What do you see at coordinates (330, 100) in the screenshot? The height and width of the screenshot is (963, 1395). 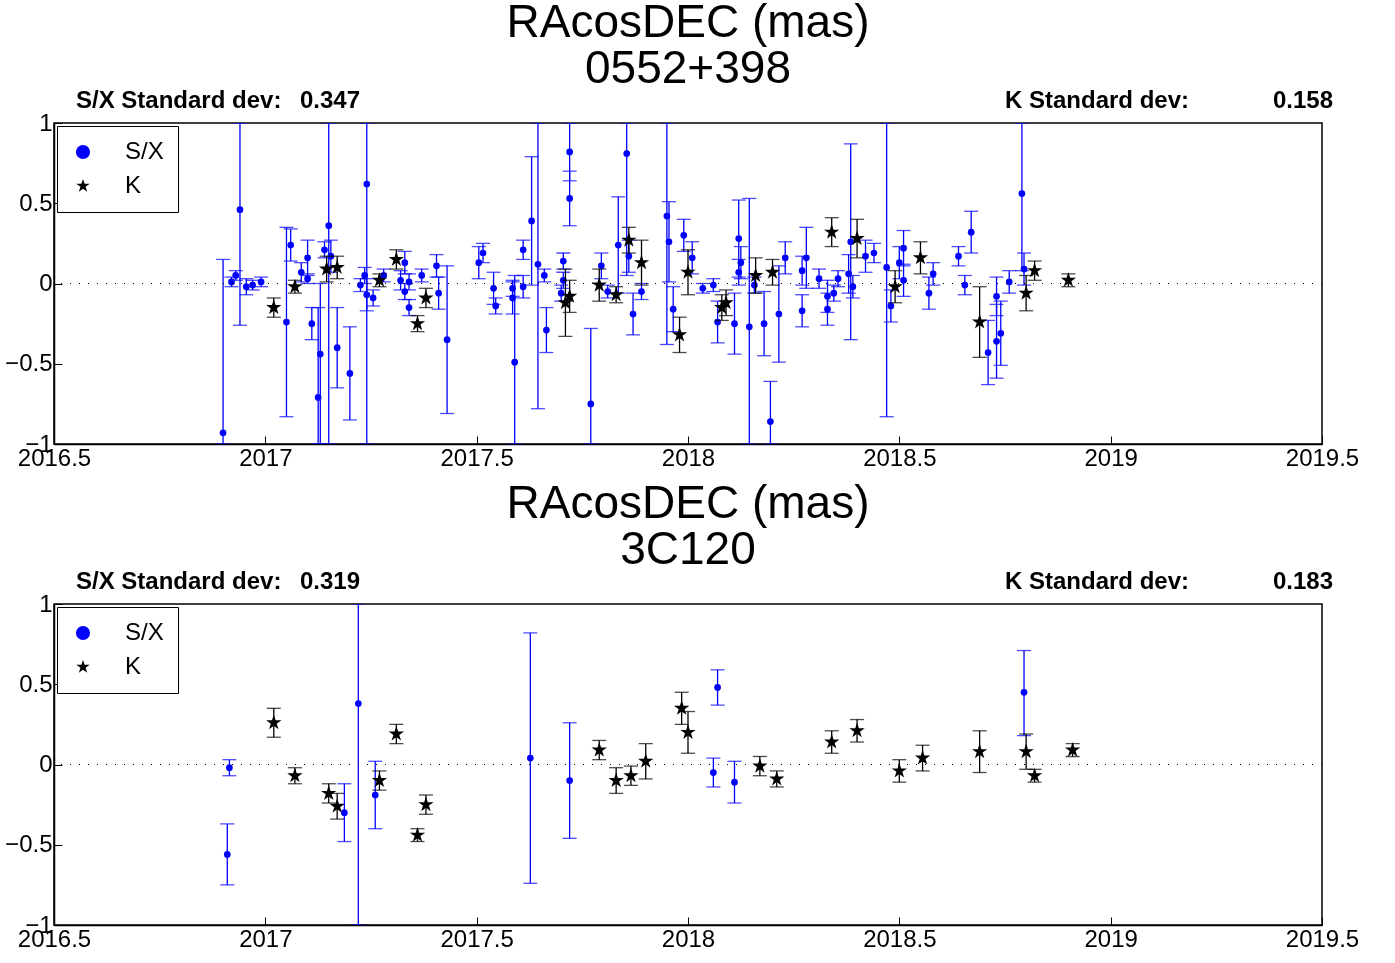 I see `text: 0.347` at bounding box center [330, 100].